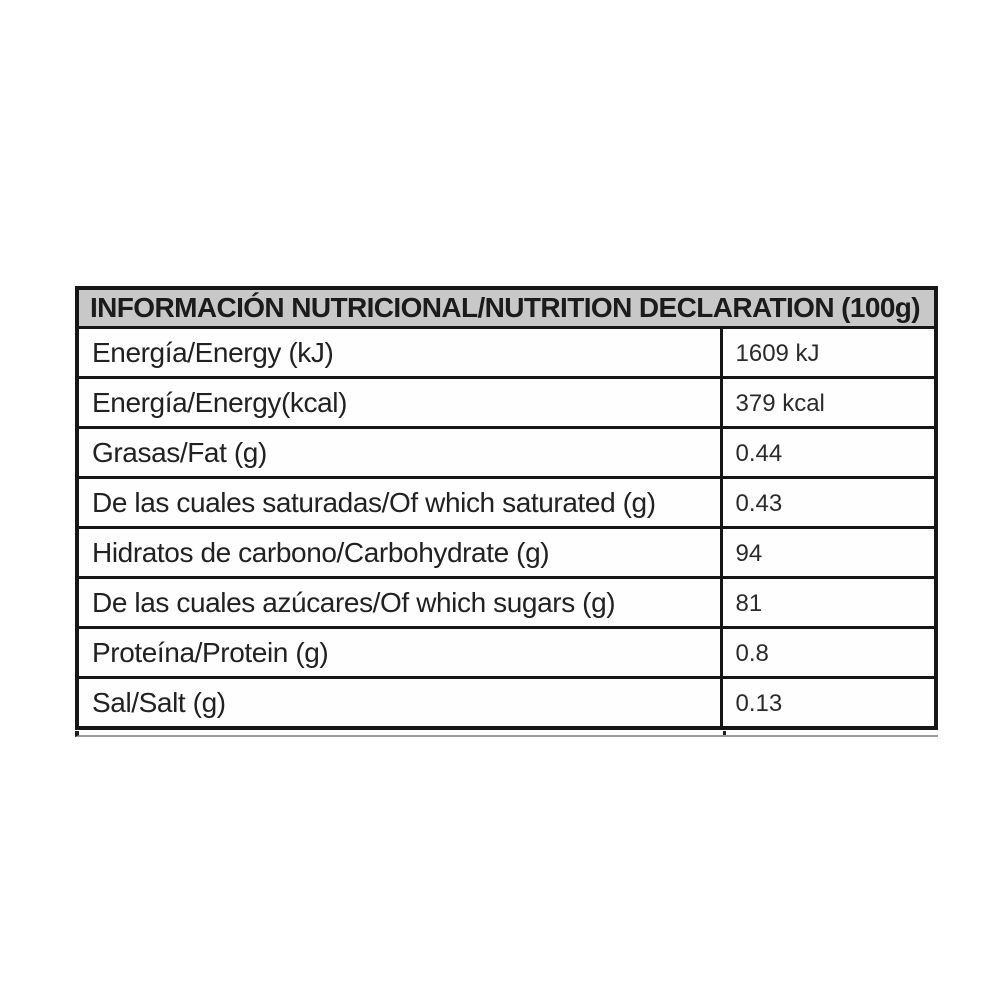 The width and height of the screenshot is (1000, 1000). I want to click on table-row: Energía/Energy(kcal) 379 kcal, so click(506, 402).